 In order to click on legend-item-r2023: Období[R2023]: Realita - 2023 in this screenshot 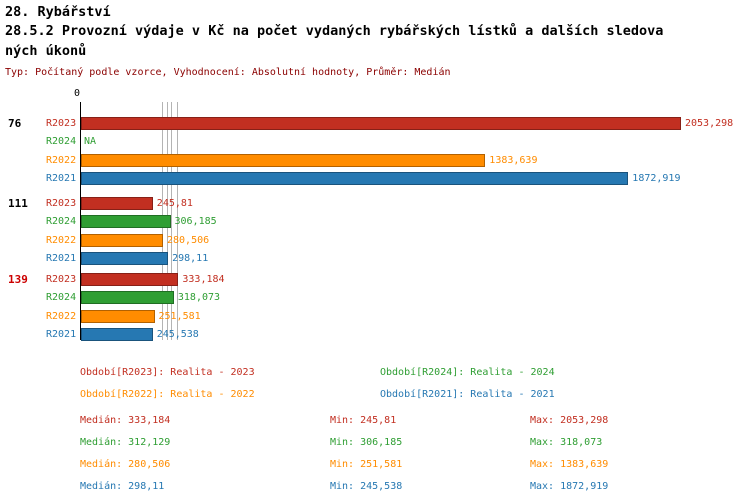, I will do `click(167, 372)`.